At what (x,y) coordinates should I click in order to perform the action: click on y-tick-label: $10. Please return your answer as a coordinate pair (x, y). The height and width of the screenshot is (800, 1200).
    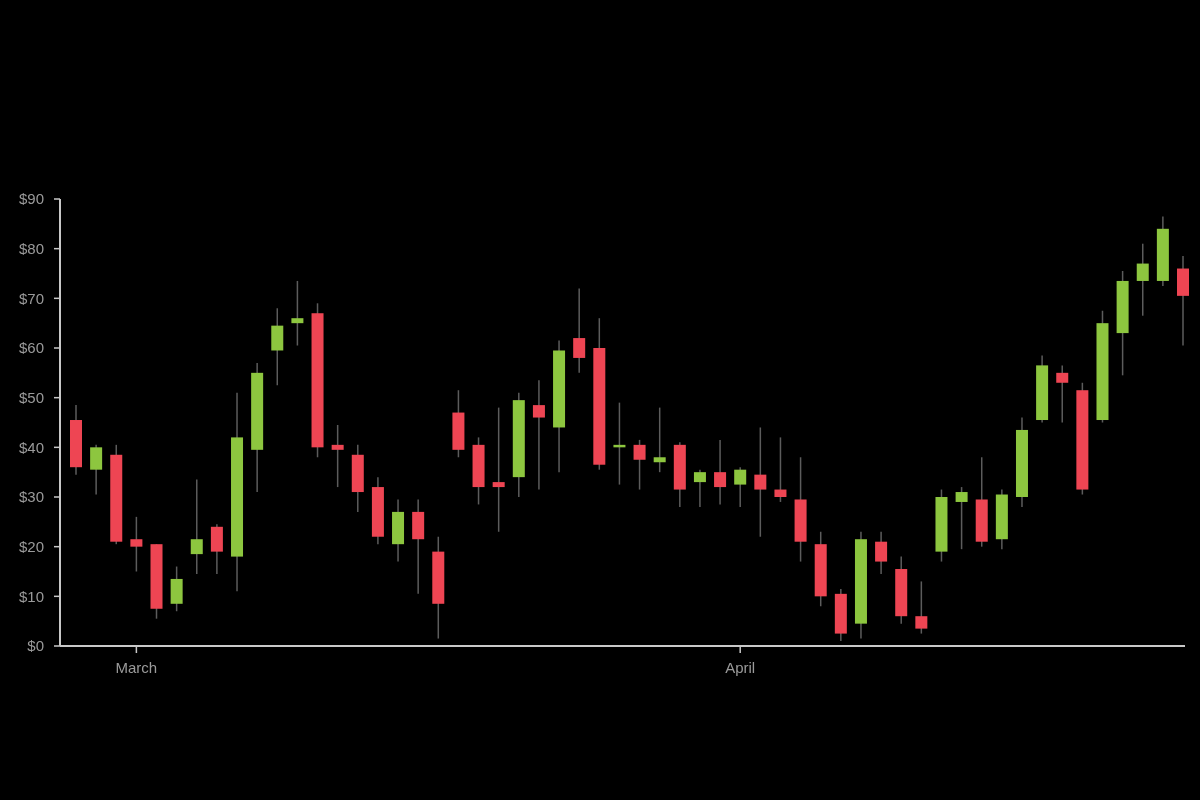
    Looking at the image, I should click on (31, 596).